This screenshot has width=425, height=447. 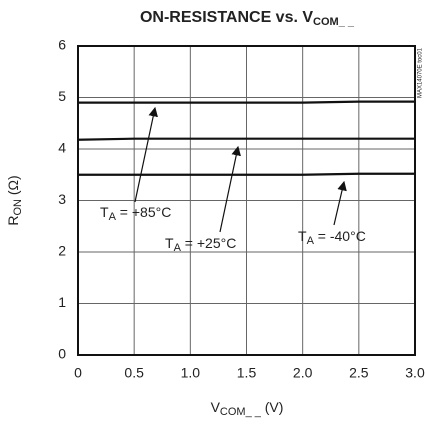 I want to click on y-tick-label: 6, so click(x=62, y=45).